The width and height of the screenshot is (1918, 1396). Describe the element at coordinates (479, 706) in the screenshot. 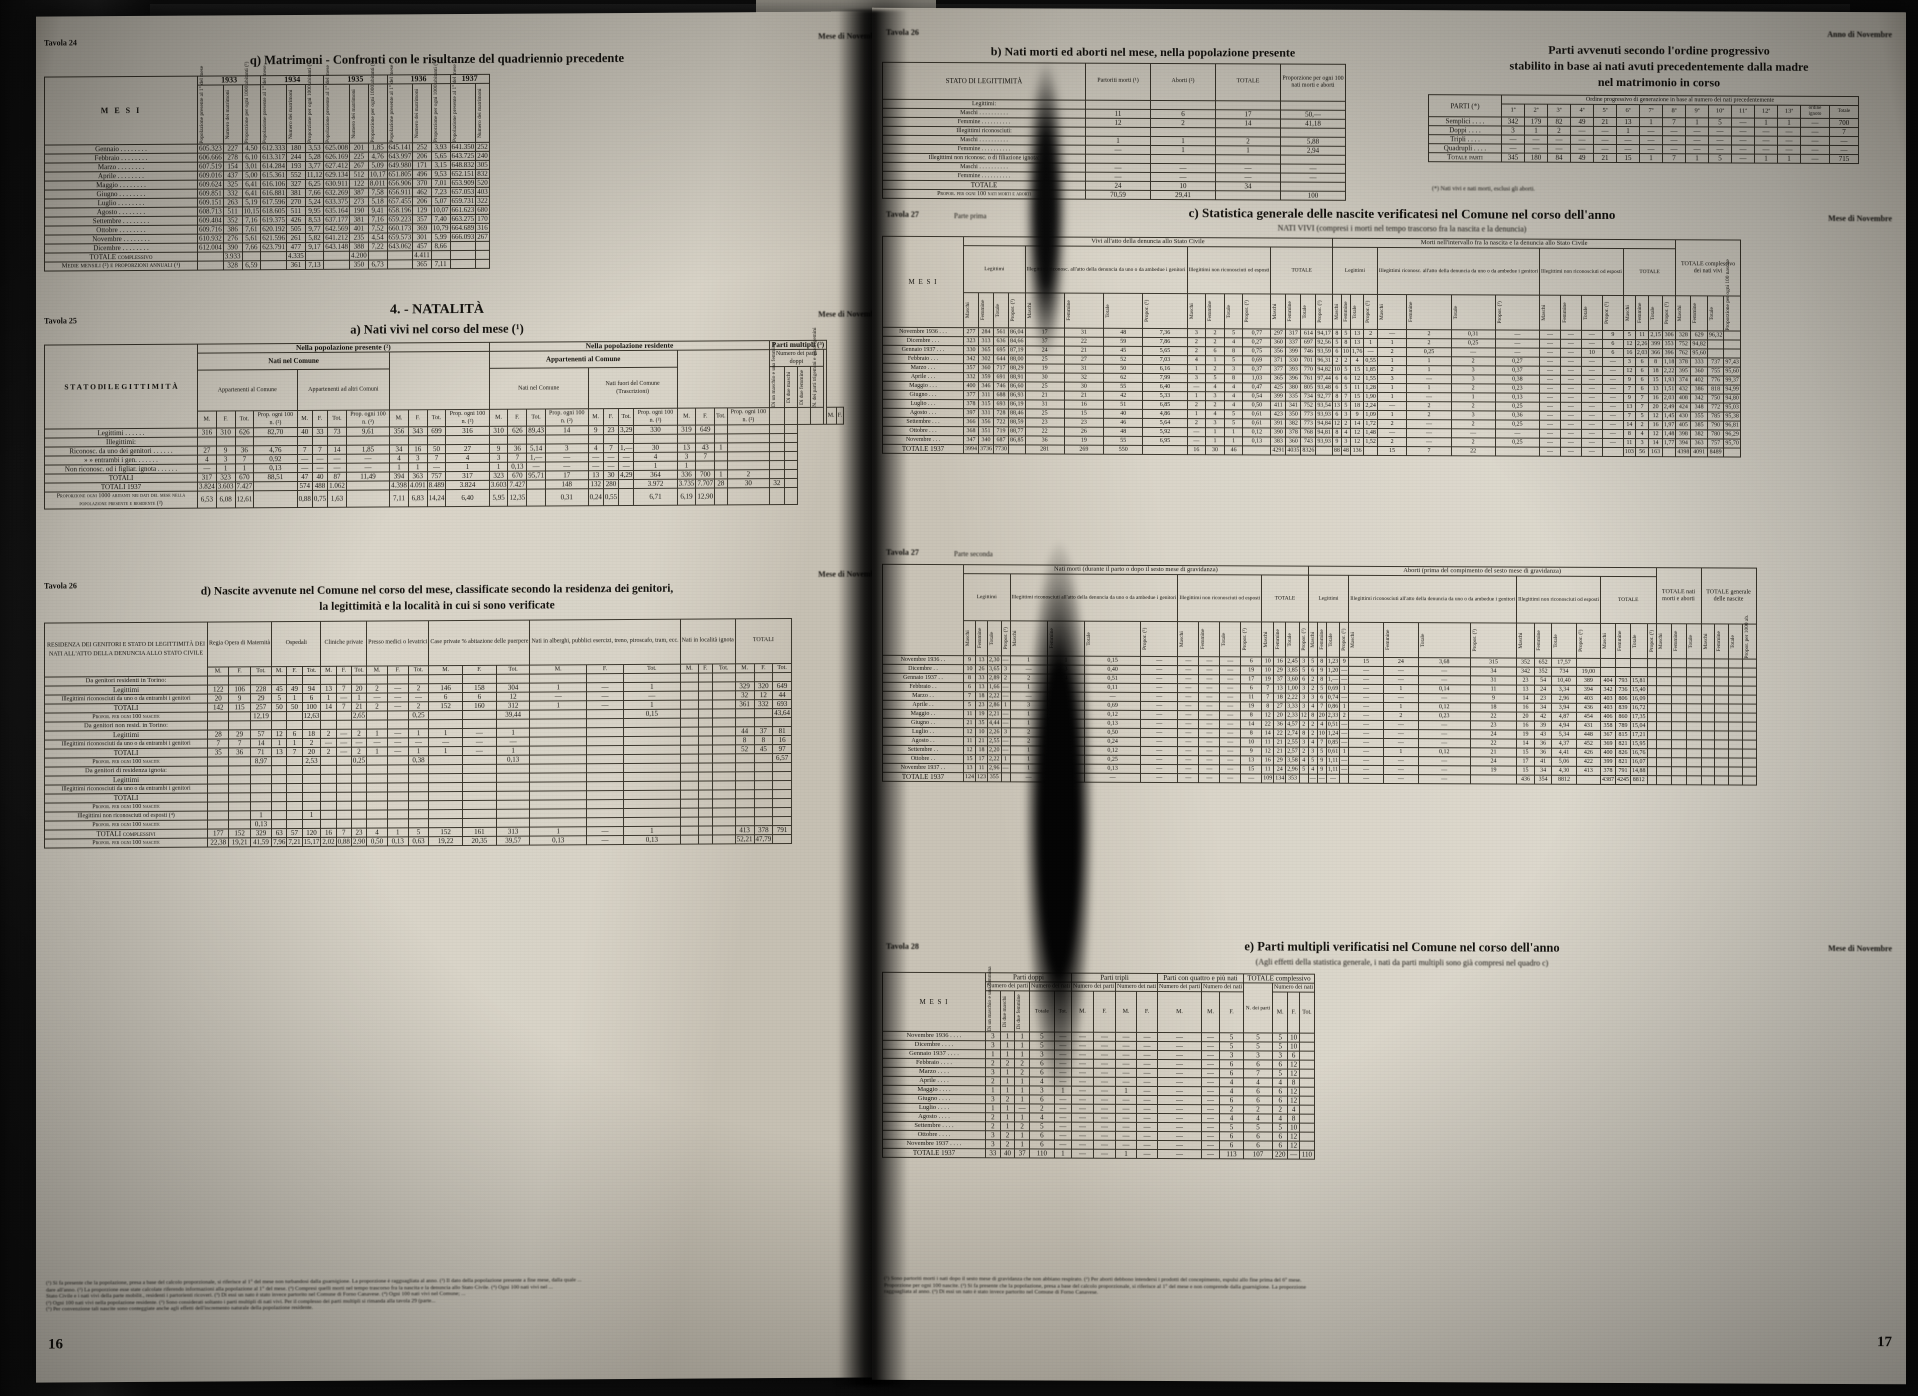

I see `value-cell: 160` at that location.